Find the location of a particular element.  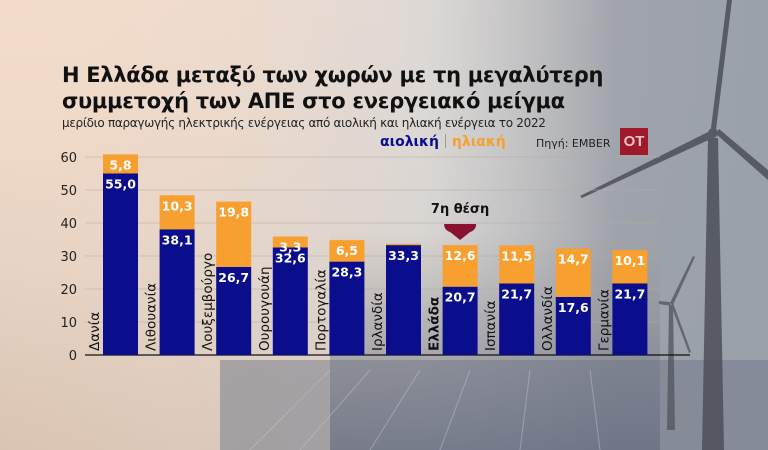

category-label: Πορτογαλία is located at coordinates (321, 310).